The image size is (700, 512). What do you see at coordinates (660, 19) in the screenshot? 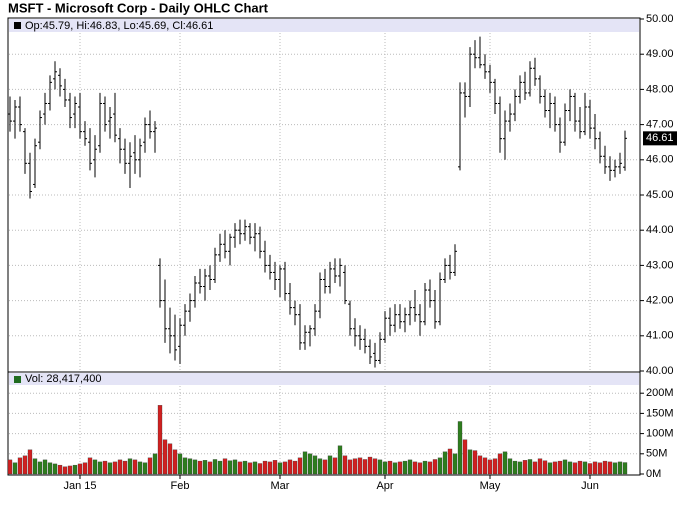
I see `y-tick-label: 50.00` at bounding box center [660, 19].